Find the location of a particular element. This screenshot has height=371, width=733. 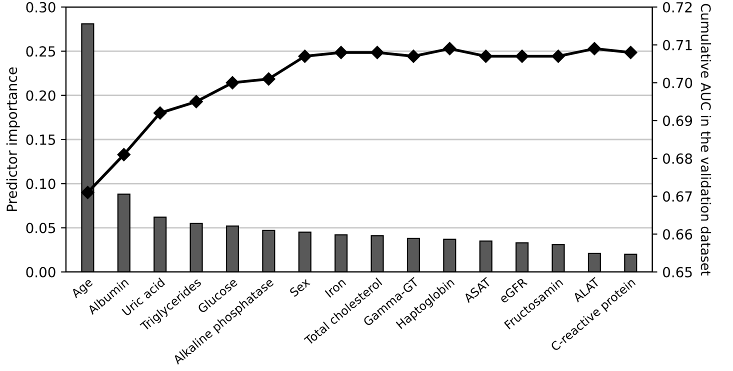

y2-tick-label: 0.67 is located at coordinates (677, 196).